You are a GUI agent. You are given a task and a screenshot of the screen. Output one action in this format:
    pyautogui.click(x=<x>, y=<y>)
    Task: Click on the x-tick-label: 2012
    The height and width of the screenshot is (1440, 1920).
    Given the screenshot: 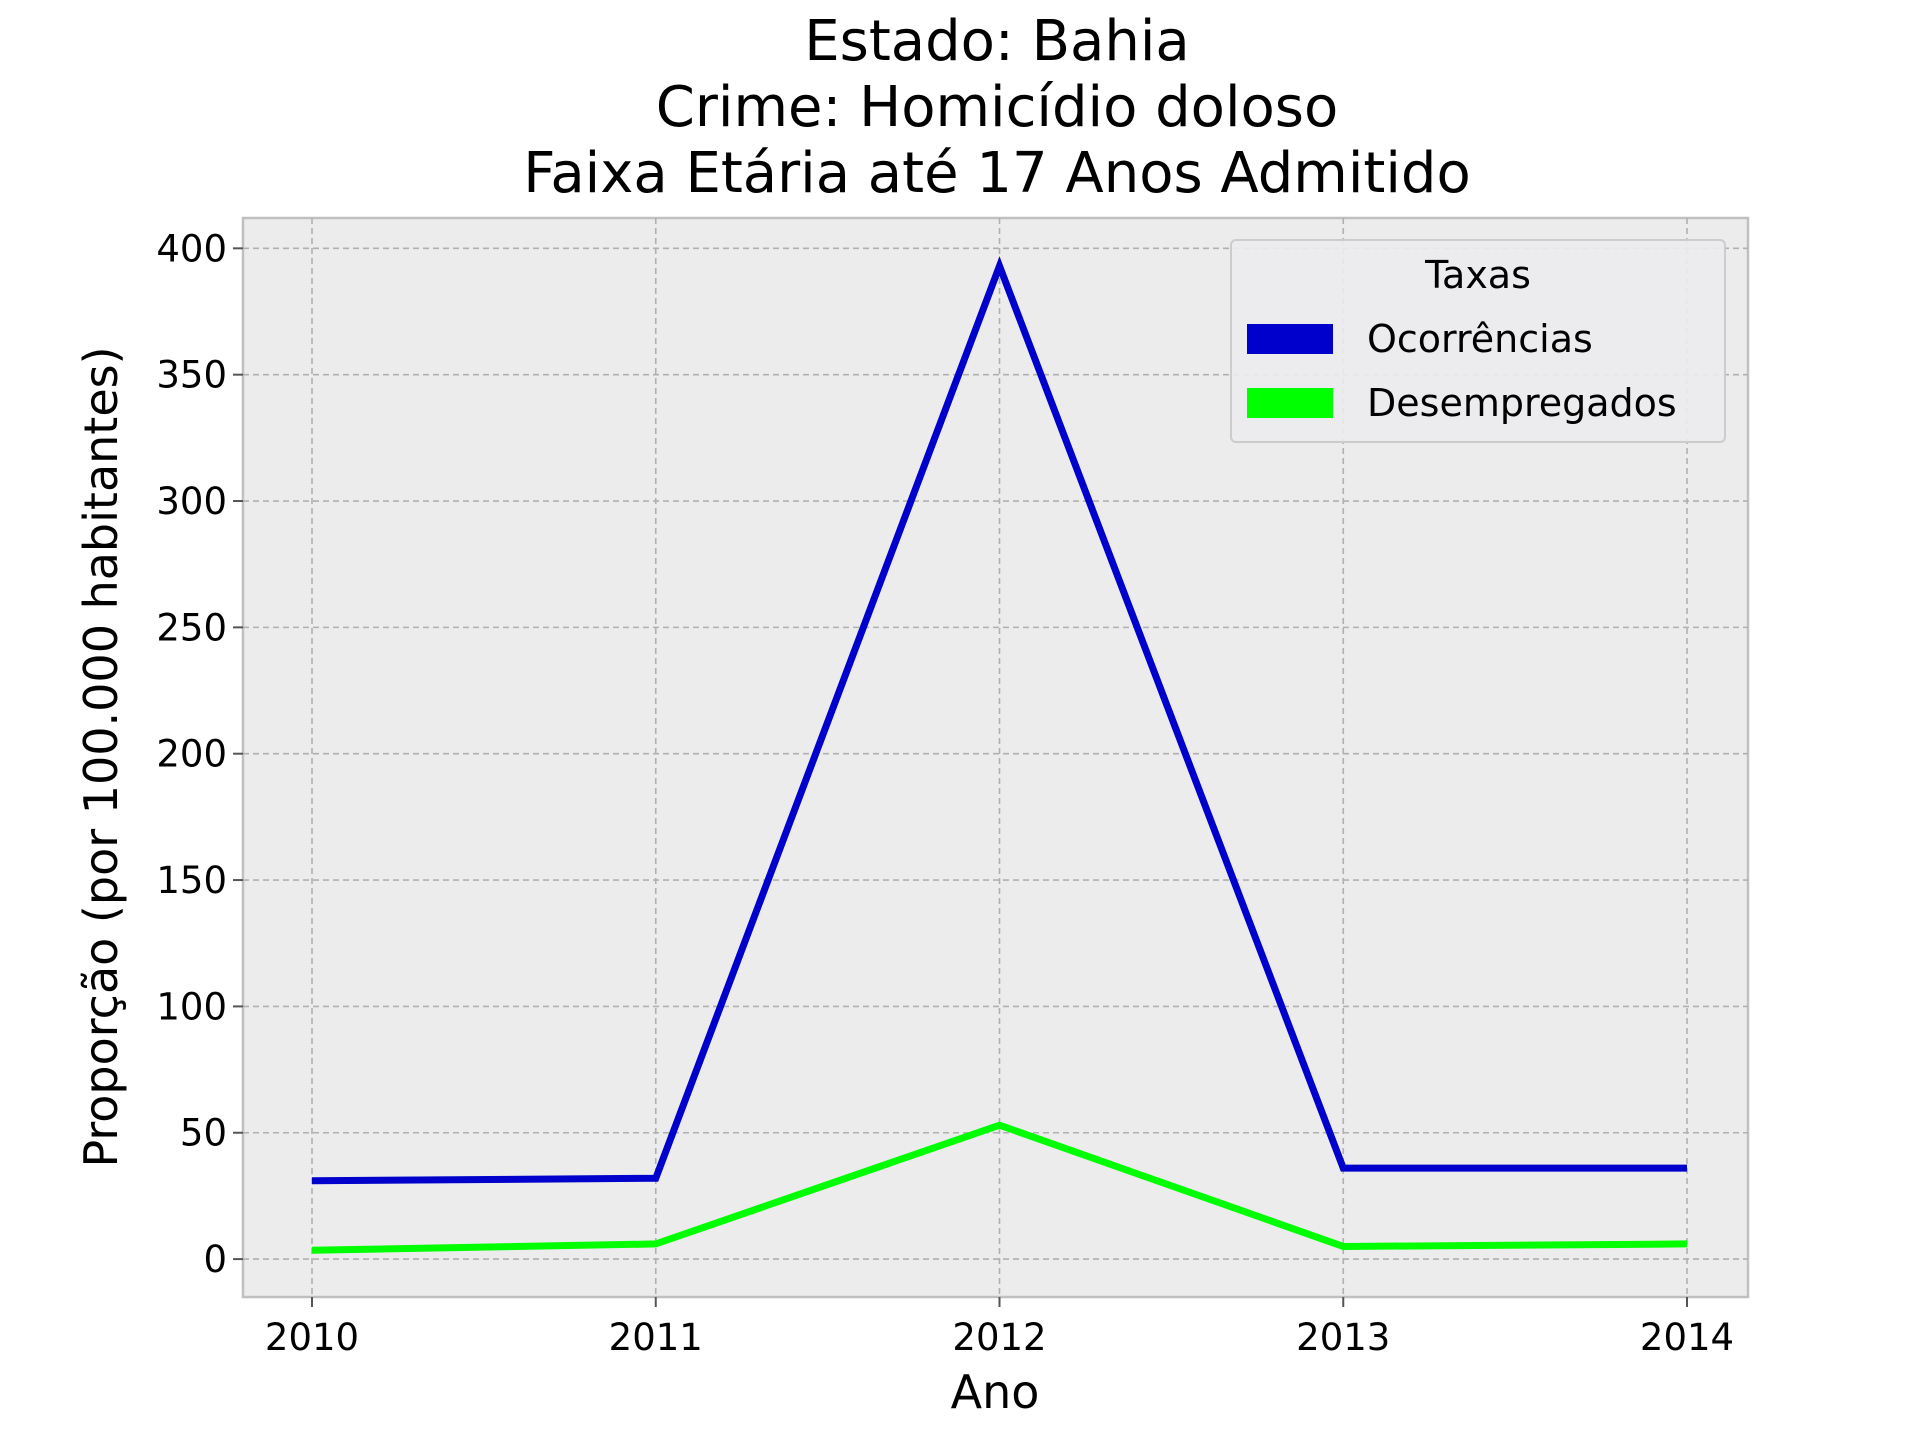 What is the action you would take?
    pyautogui.click(x=999, y=1337)
    